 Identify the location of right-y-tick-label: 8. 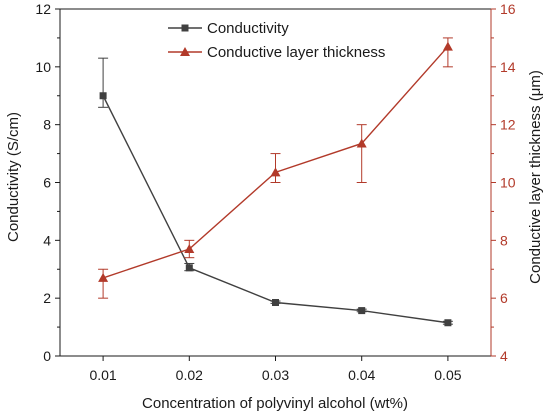
(504, 240).